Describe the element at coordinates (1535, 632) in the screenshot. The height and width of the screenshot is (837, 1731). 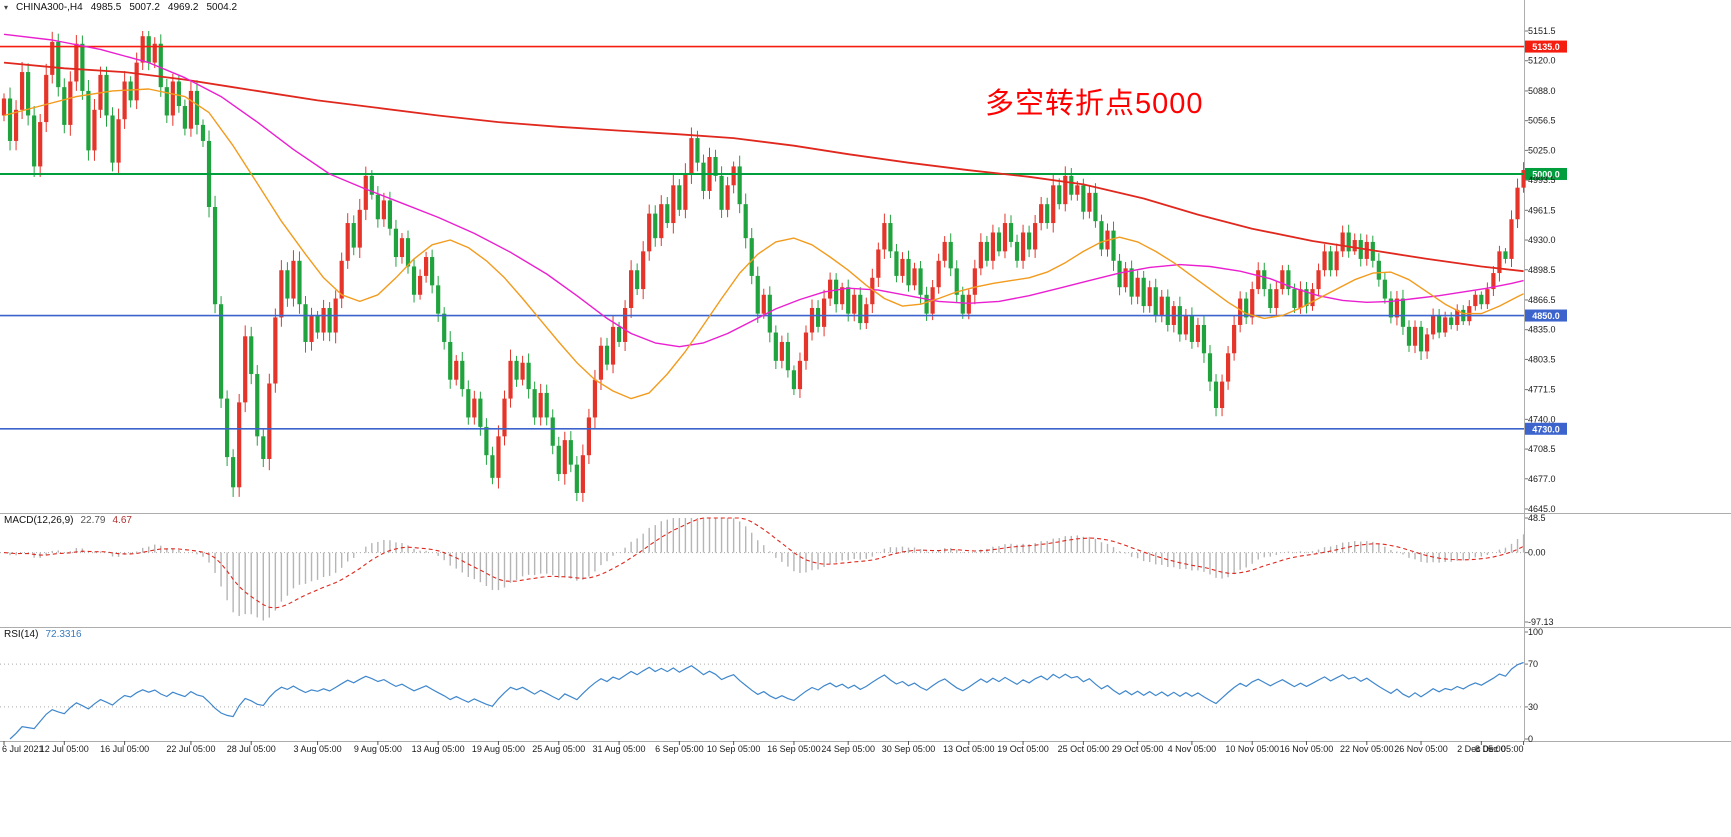
I see `rsi-axis-label: 100` at that location.